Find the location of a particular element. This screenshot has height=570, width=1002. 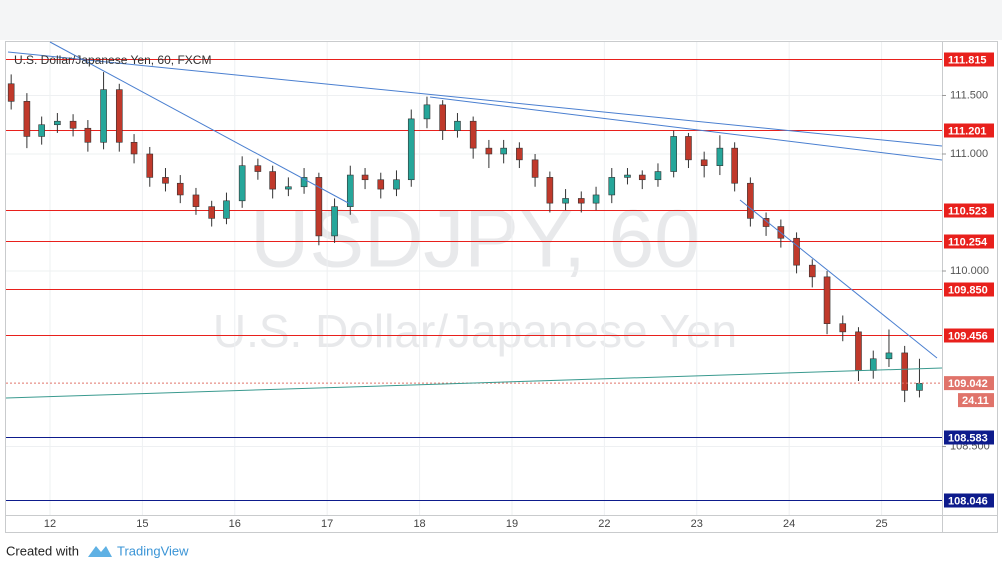

watermark-symbol: USDJPY, 60 is located at coordinates (475, 239).